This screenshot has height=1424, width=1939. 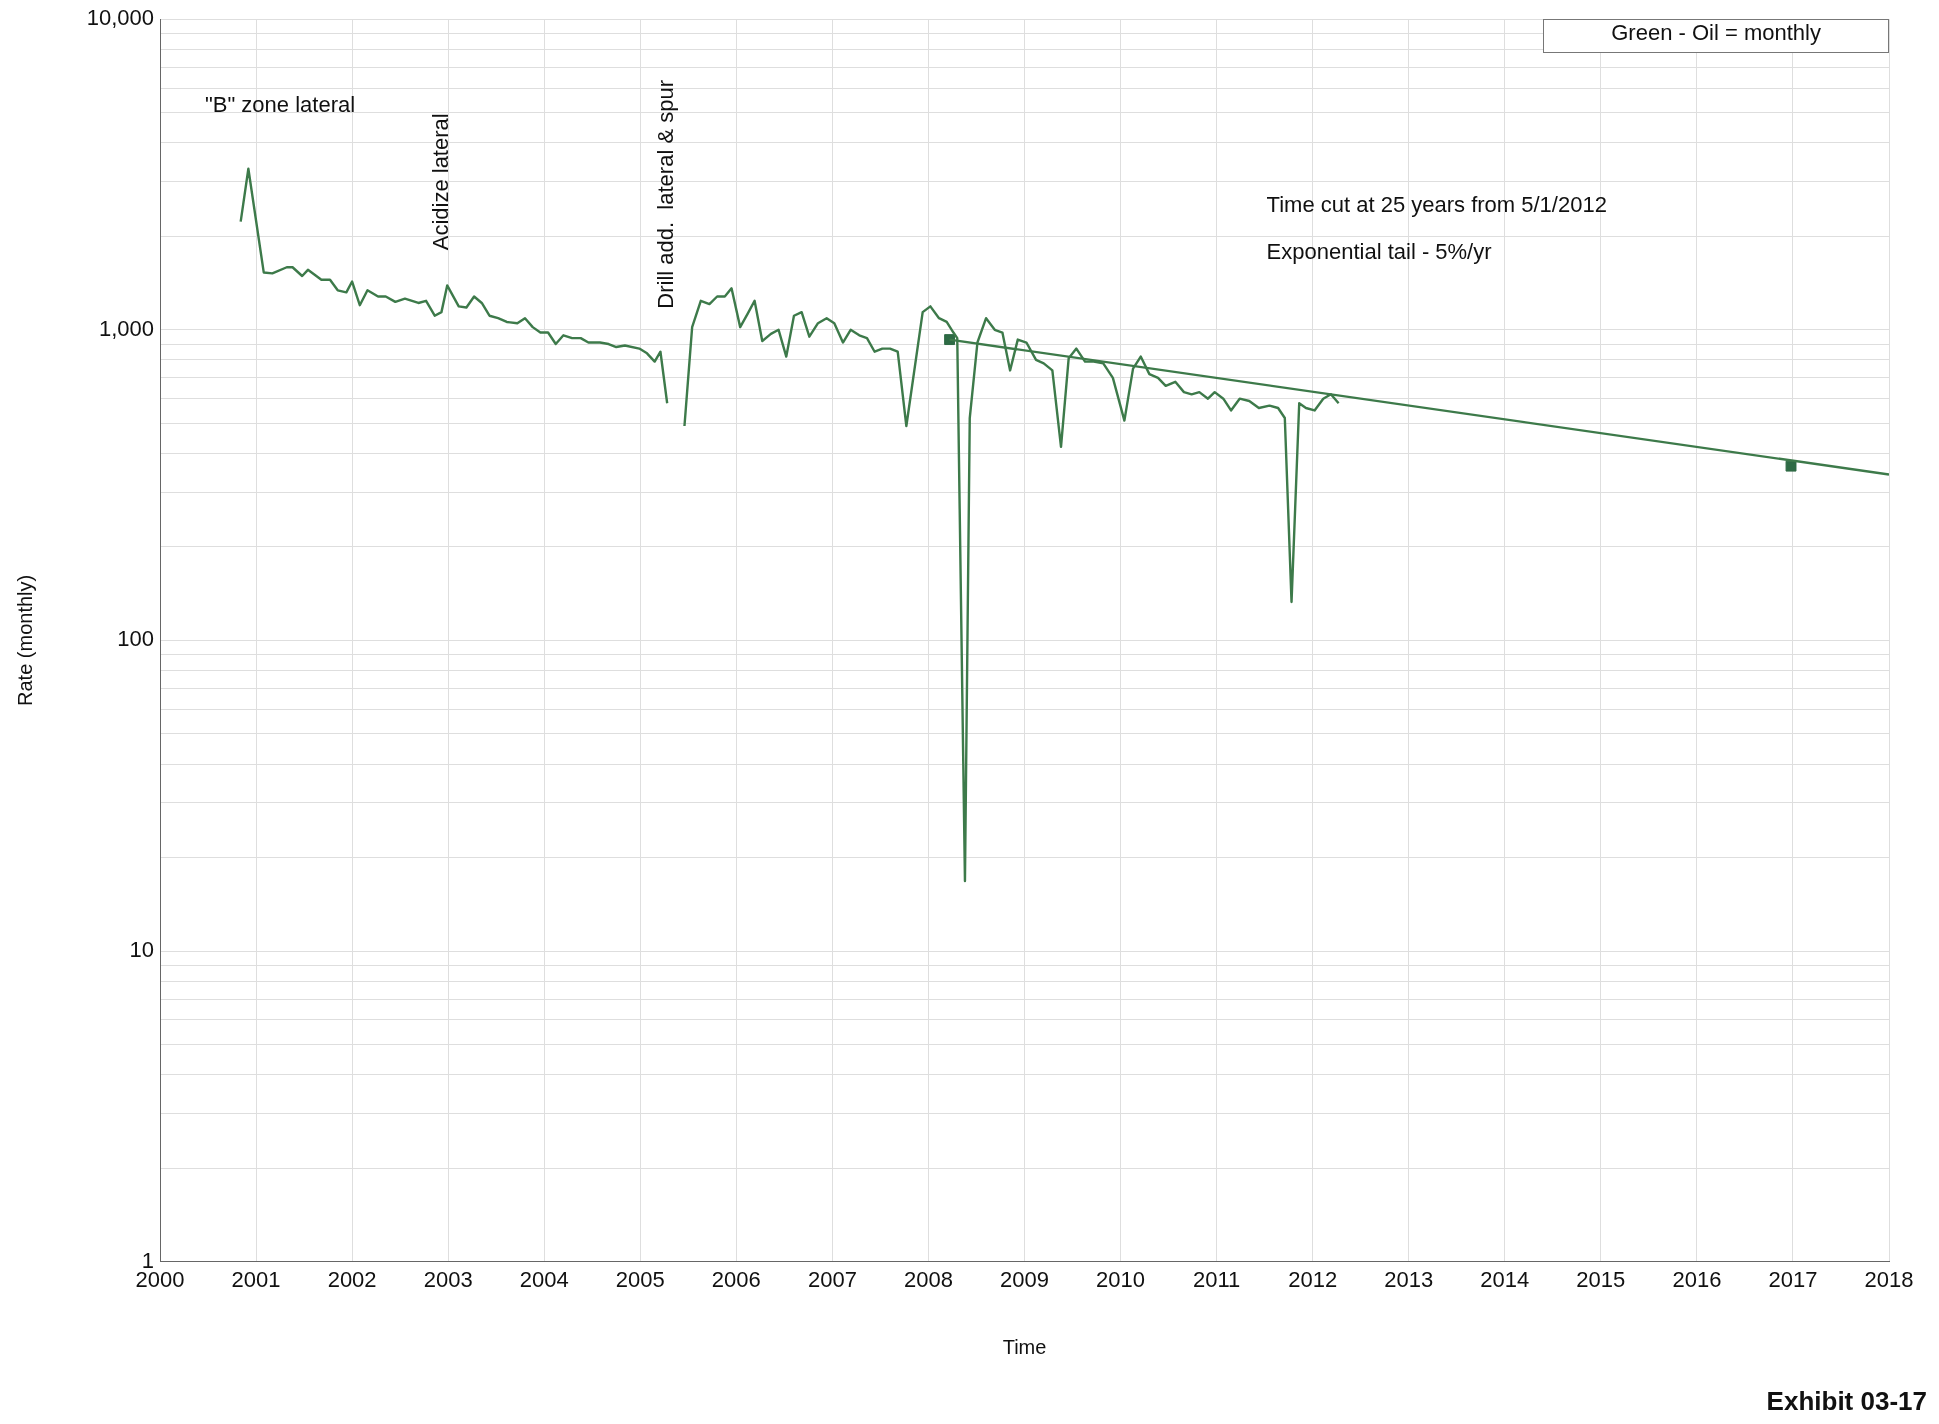 I want to click on y-tick-label: 1, so click(x=147, y=1260).